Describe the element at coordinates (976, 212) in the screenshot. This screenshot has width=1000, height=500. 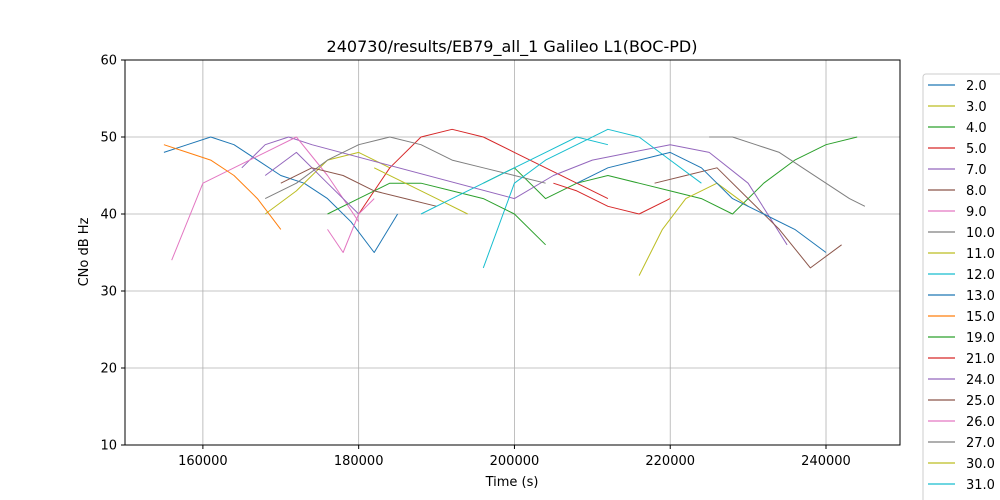
I see `legend-label: 9.0` at that location.